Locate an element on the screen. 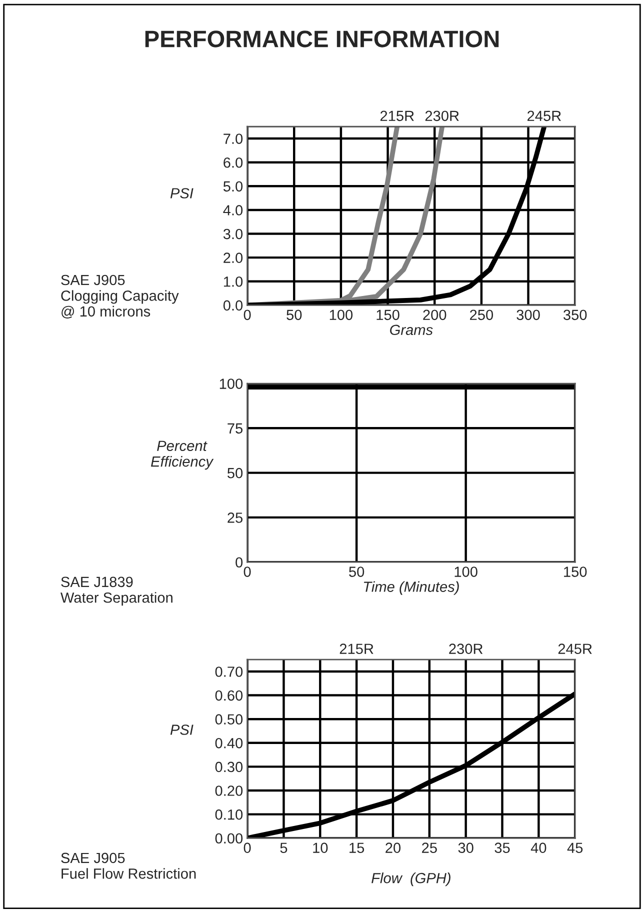 This screenshot has height=911, width=644. x-tick-label: 200 is located at coordinates (434, 315).